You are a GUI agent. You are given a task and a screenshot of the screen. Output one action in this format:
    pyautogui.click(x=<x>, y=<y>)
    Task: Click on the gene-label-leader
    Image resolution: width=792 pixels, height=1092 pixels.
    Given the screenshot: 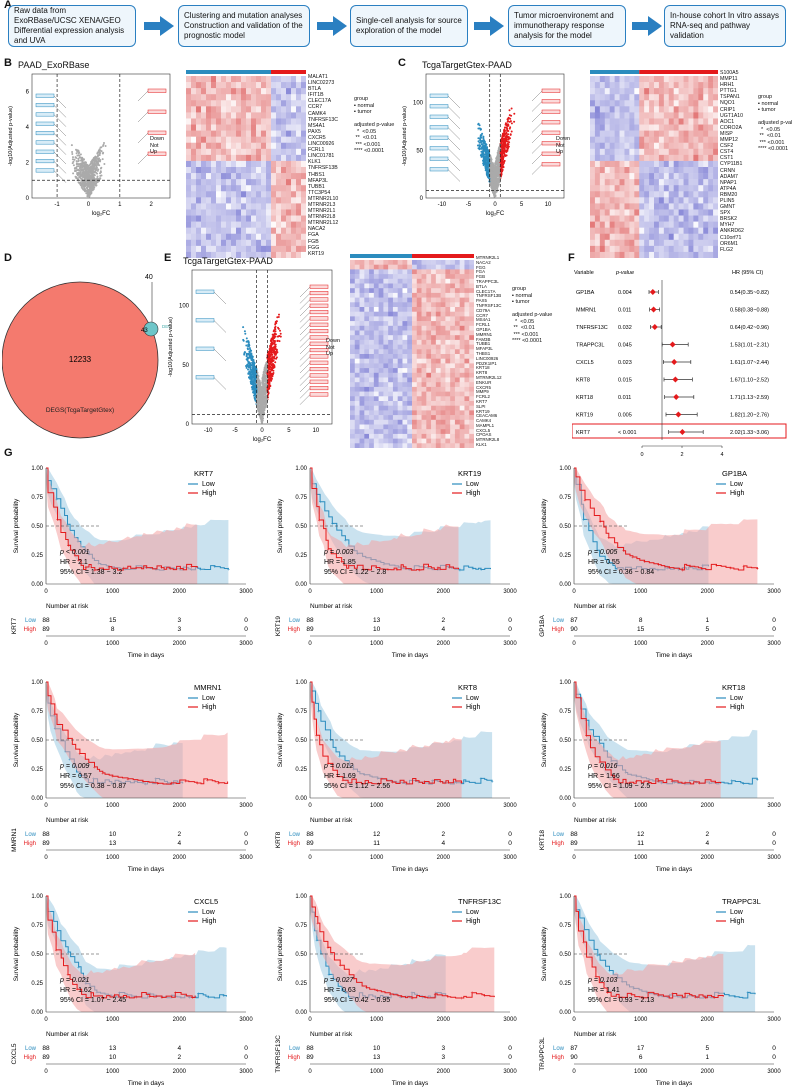 What is the action you would take?
    pyautogui.click(x=454, y=176)
    